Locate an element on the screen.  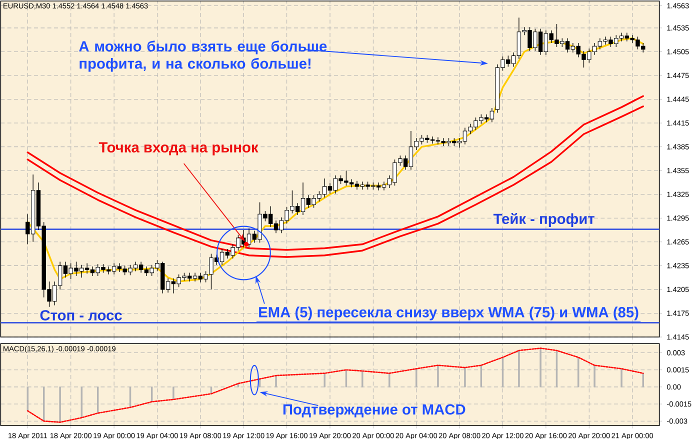
annotation: EMA (5) пересекла снизу вверх WMA (75) и WMA (85) is located at coordinates (448, 313).